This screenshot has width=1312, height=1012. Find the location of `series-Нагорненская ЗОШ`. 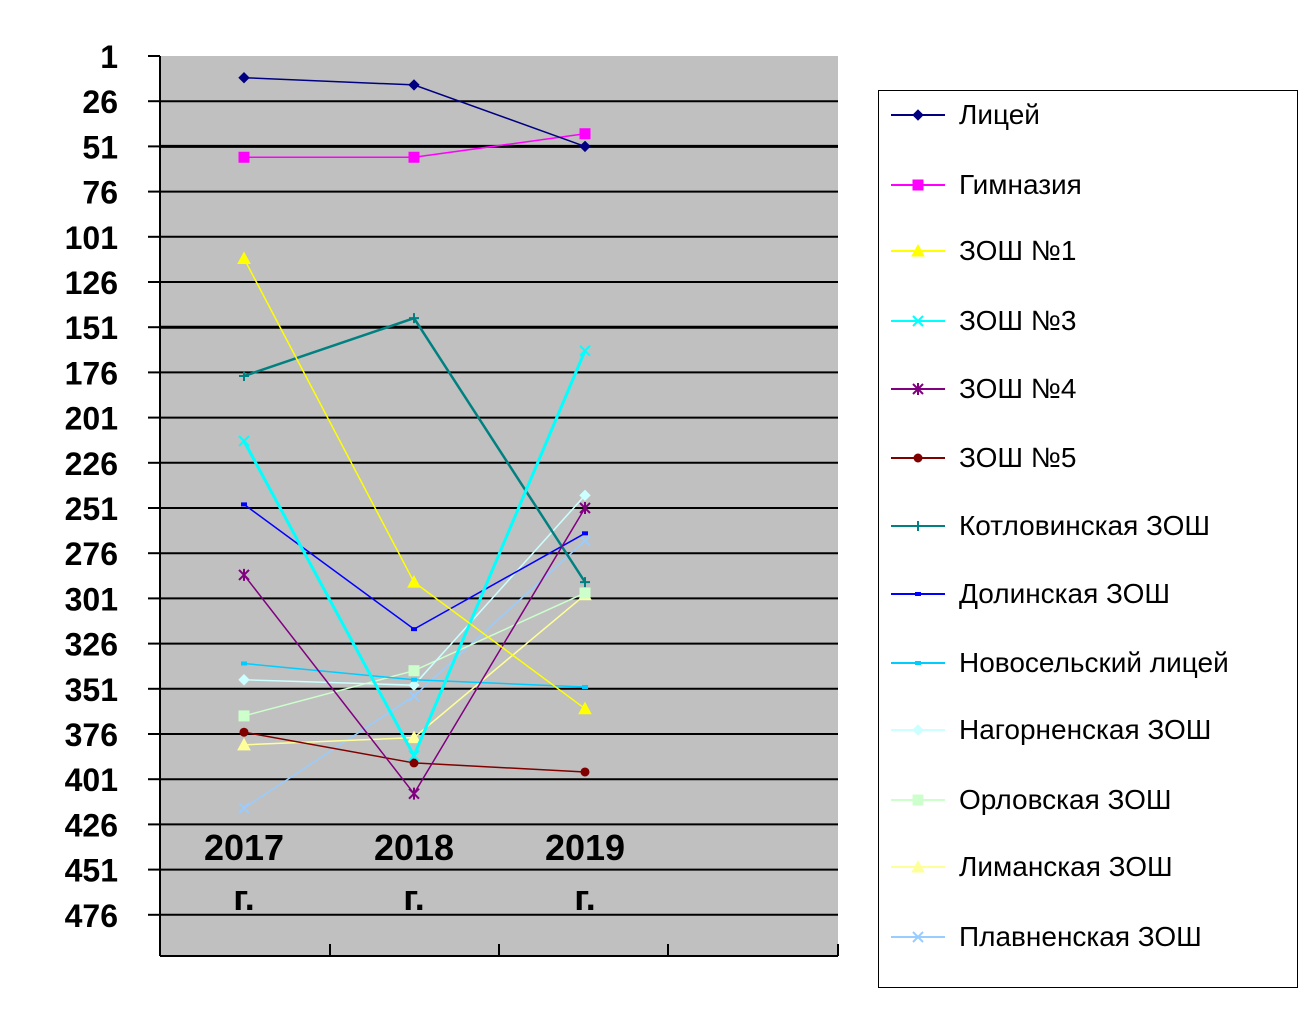

series-Нагорненская ЗОШ is located at coordinates (414, 590).